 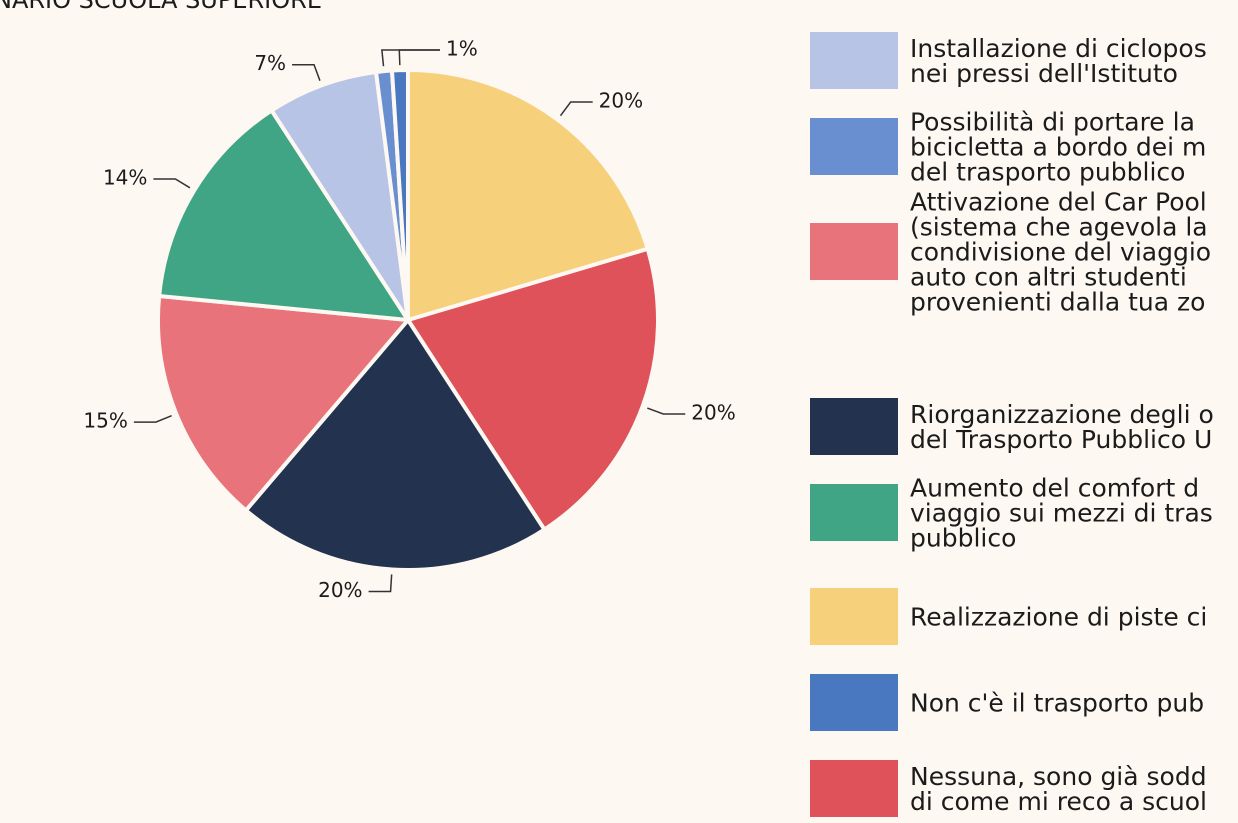 What do you see at coordinates (1048, 277) in the screenshot?
I see `legend-label: auto con altri studenti` at bounding box center [1048, 277].